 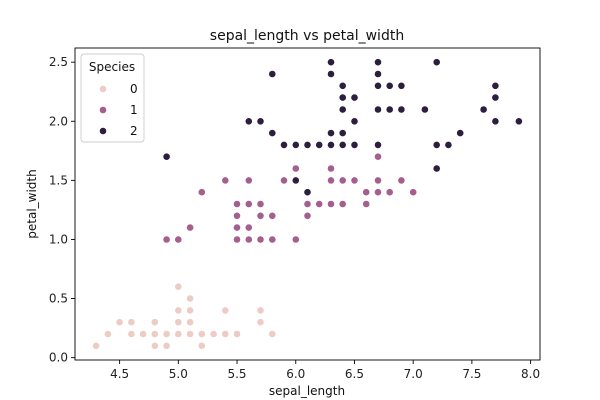 I want to click on y-tick-label: 2.0, so click(x=58, y=121).